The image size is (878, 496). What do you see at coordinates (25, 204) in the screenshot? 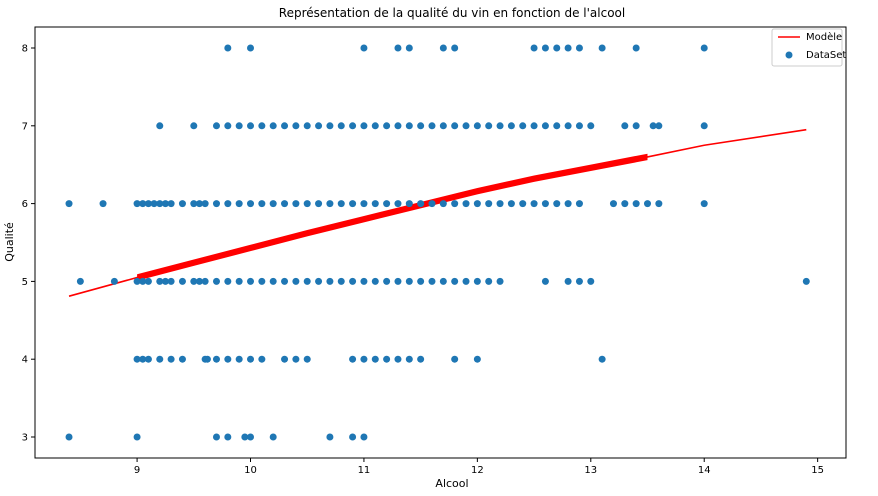
I see `y-tick-label: 6` at bounding box center [25, 204].